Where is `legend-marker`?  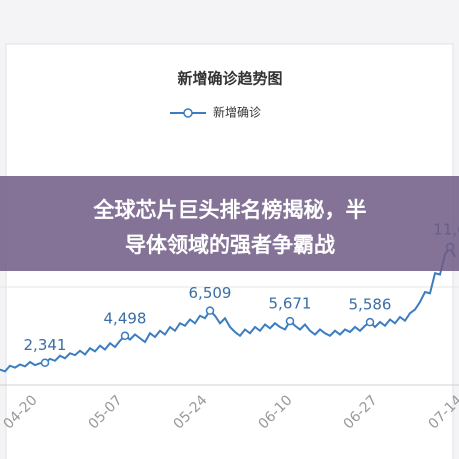
legend-marker is located at coordinates (188, 113).